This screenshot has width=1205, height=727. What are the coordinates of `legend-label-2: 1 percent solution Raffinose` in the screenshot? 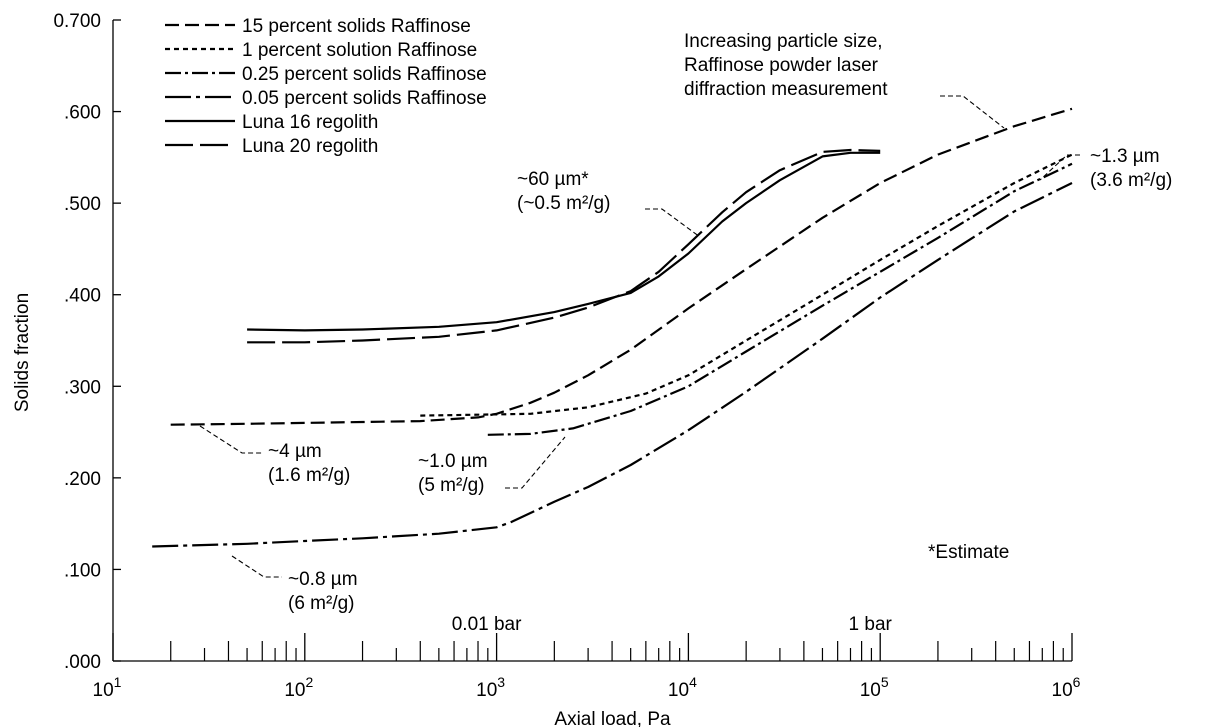 It's located at (359, 50).